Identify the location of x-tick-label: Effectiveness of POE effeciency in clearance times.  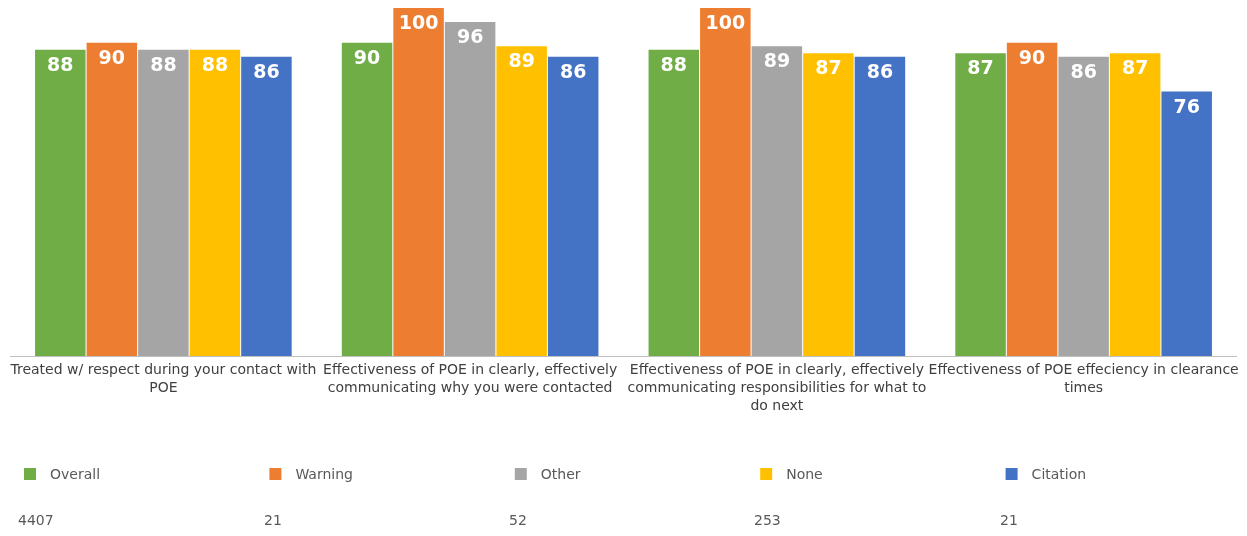
(1083, 377).